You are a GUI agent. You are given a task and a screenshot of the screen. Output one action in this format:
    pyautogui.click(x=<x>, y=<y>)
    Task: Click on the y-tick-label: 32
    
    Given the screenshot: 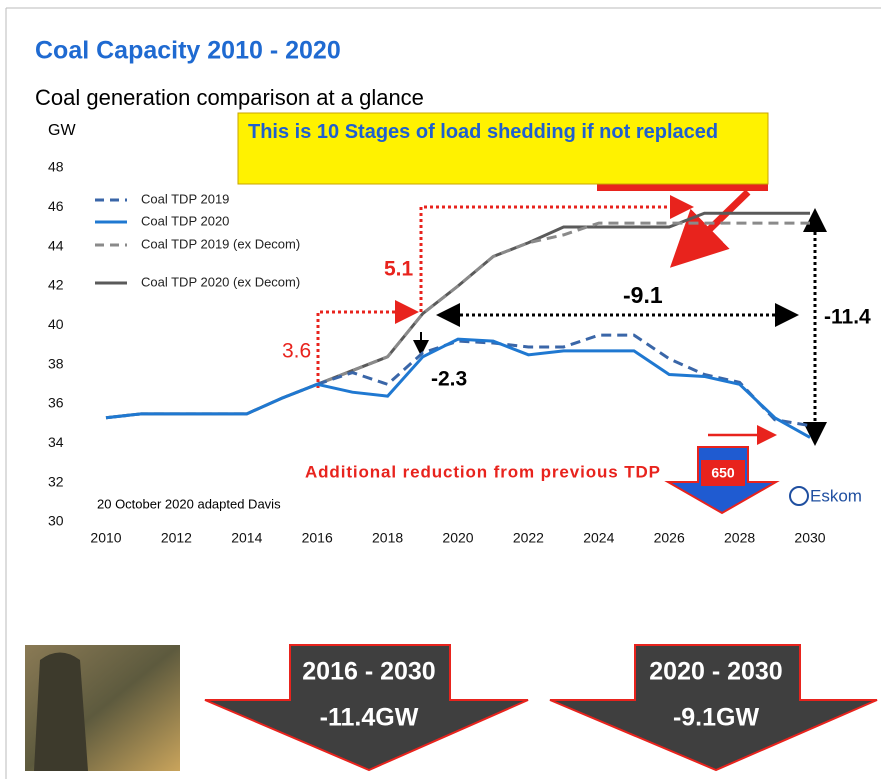 What is the action you would take?
    pyautogui.click(x=56, y=481)
    